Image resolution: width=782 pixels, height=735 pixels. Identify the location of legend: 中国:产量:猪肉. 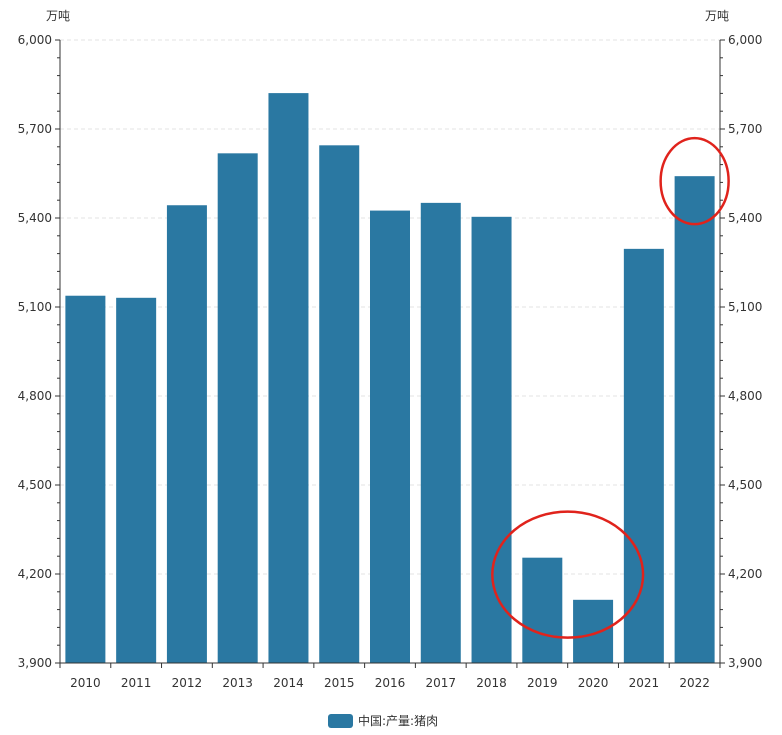
(383, 720).